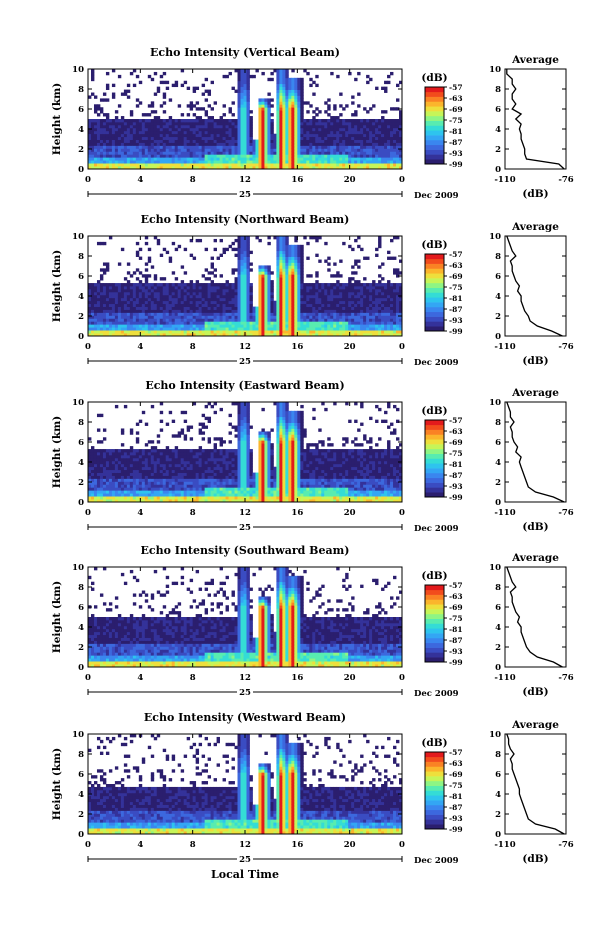  I want to click on heatmap, so click(245, 286).